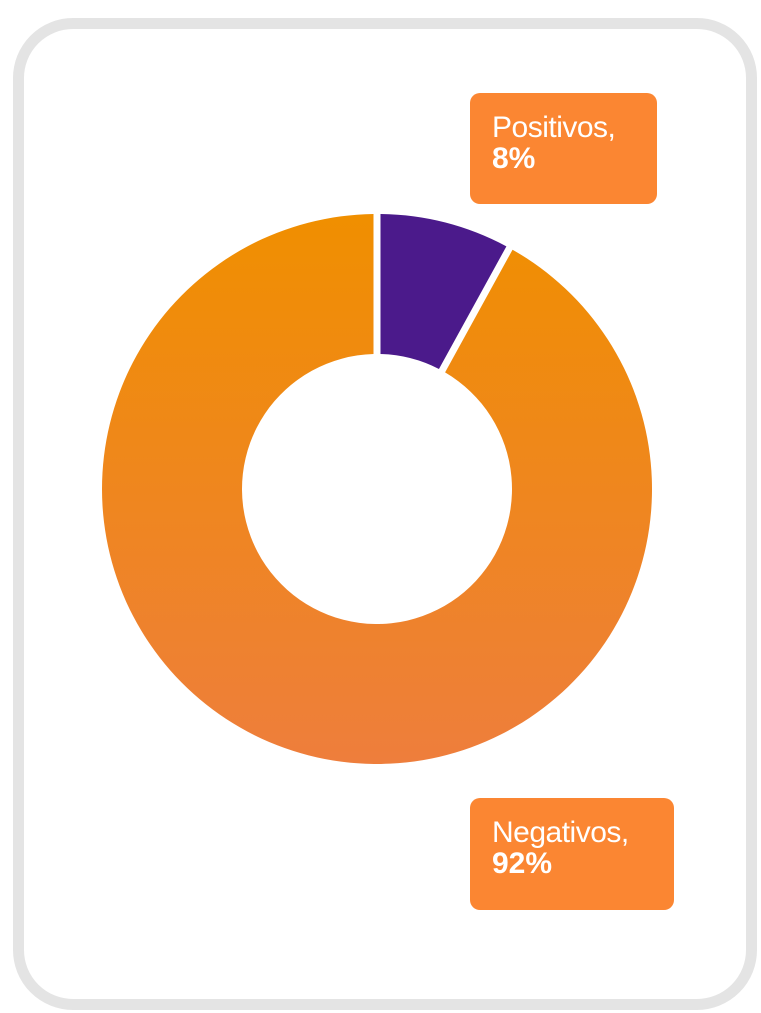  What do you see at coordinates (514, 158) in the screenshot?
I see `positive-label-value: 8%` at bounding box center [514, 158].